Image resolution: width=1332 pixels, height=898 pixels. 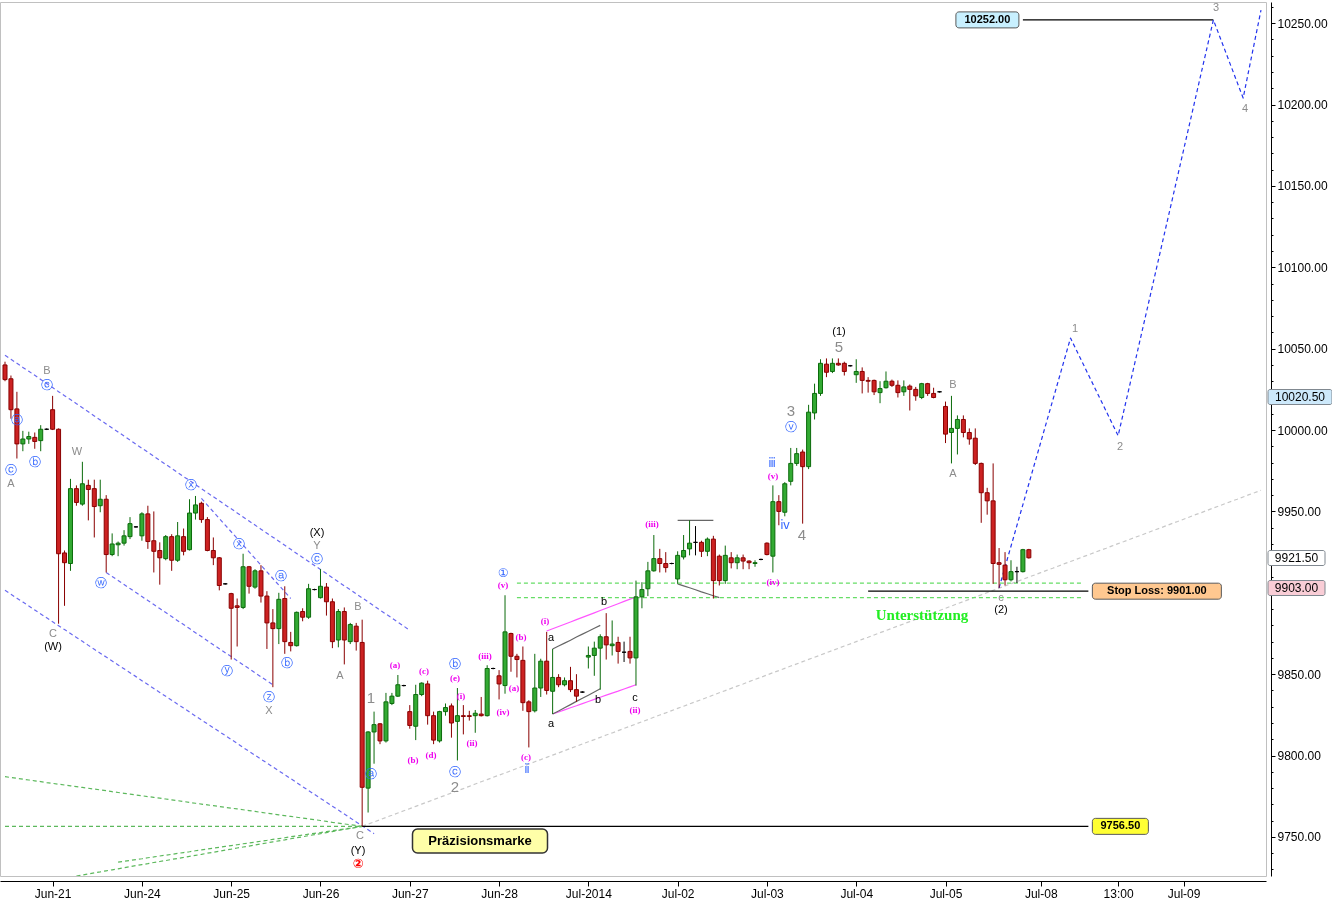 What do you see at coordinates (1299, 674) in the screenshot?
I see `y-tick-label: 9850.00` at bounding box center [1299, 674].